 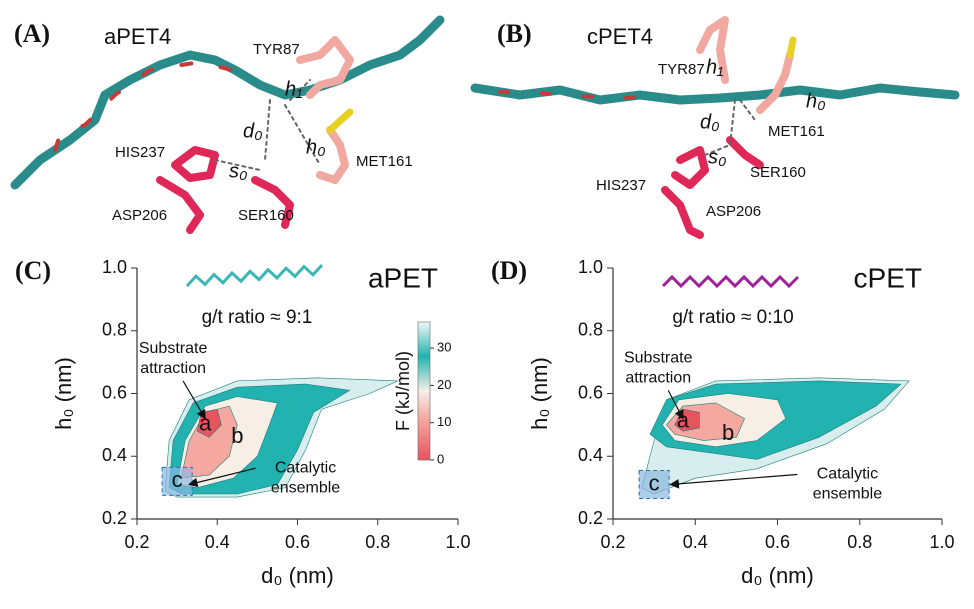 I want to click on panel-label: (D), so click(x=509, y=270).